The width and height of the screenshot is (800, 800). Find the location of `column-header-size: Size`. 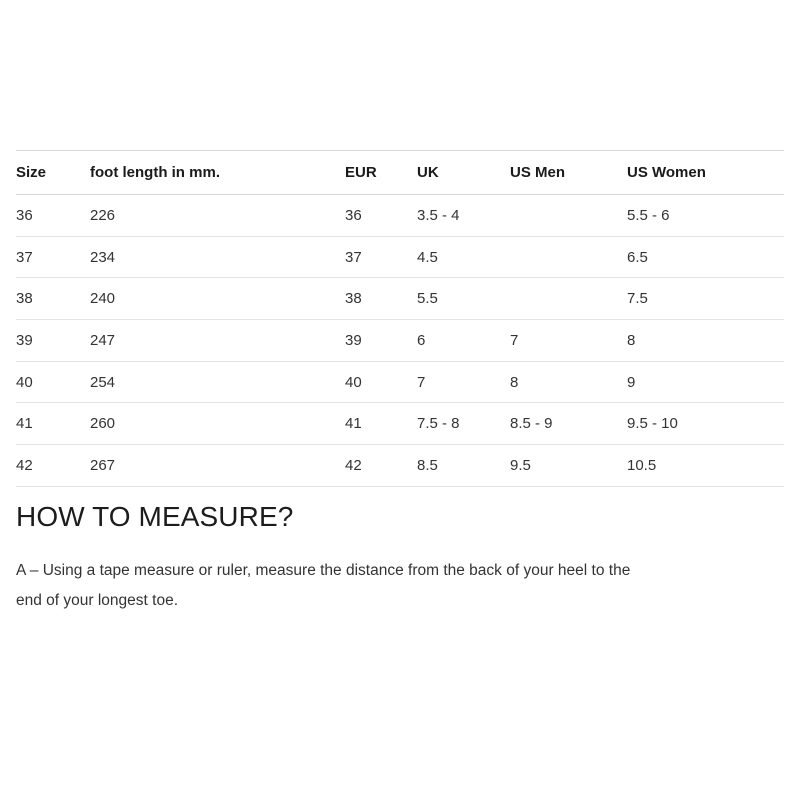

column-header-size: Size is located at coordinates (53, 172).